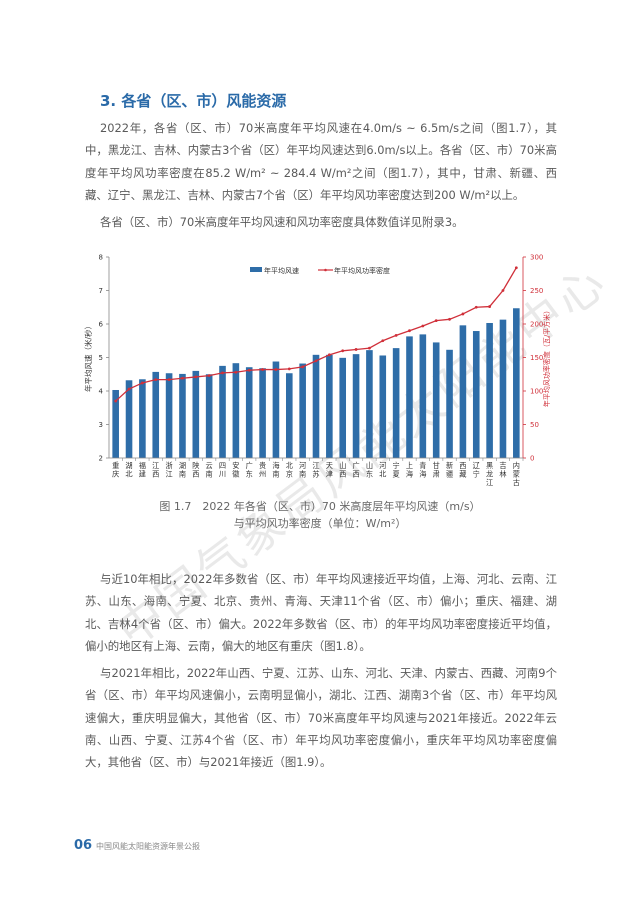 This screenshot has height=905, width=640. I want to click on point-北京, so click(289, 369).